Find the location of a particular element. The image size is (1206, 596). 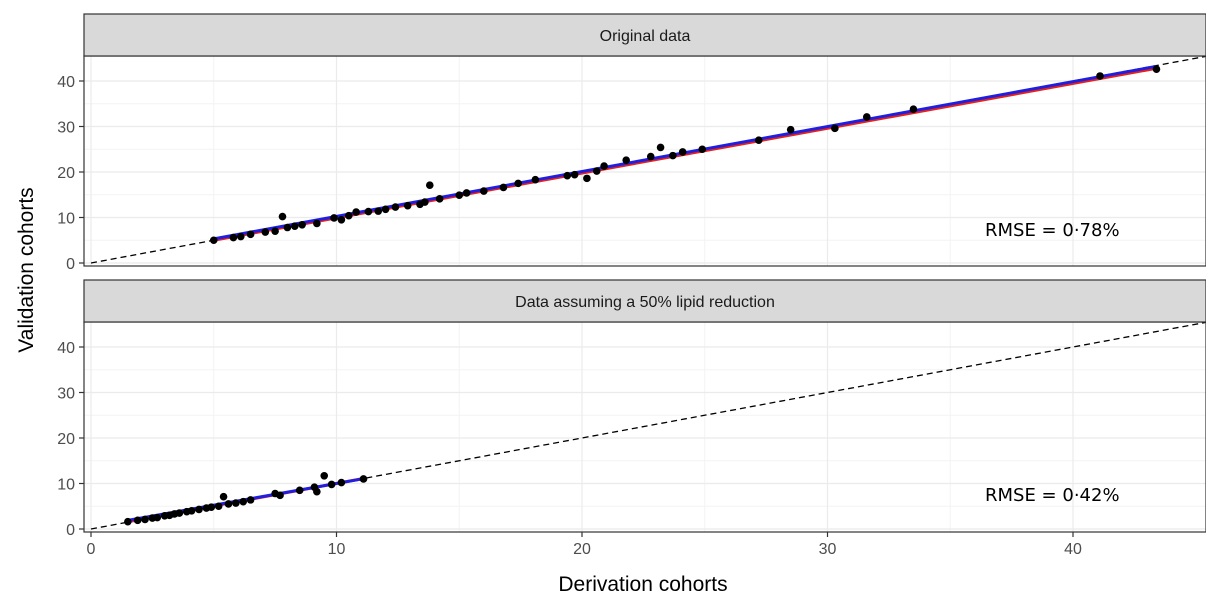

x-tick-label: 40 is located at coordinates (1073, 549).